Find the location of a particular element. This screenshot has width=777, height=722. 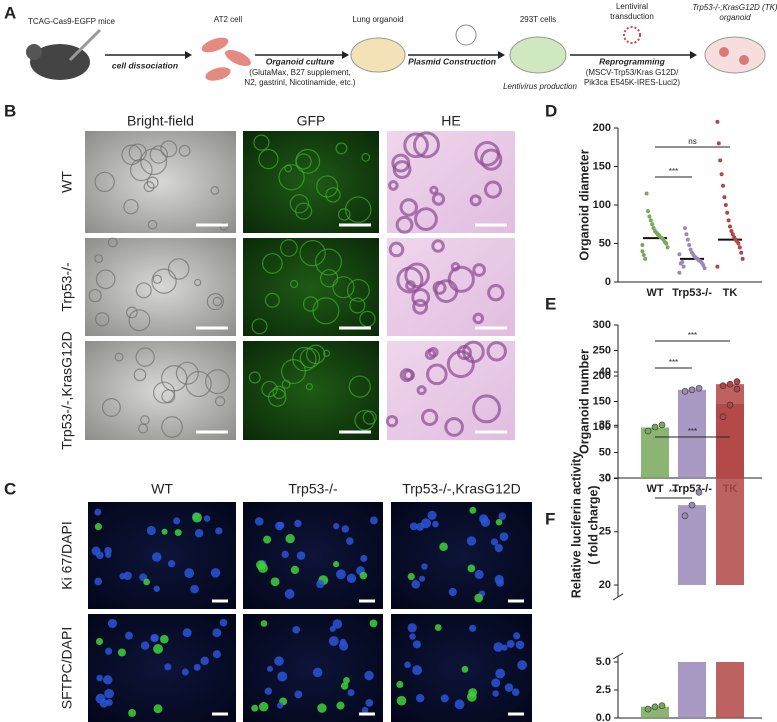

y-tick-label: 300 is located at coordinates (602, 325).